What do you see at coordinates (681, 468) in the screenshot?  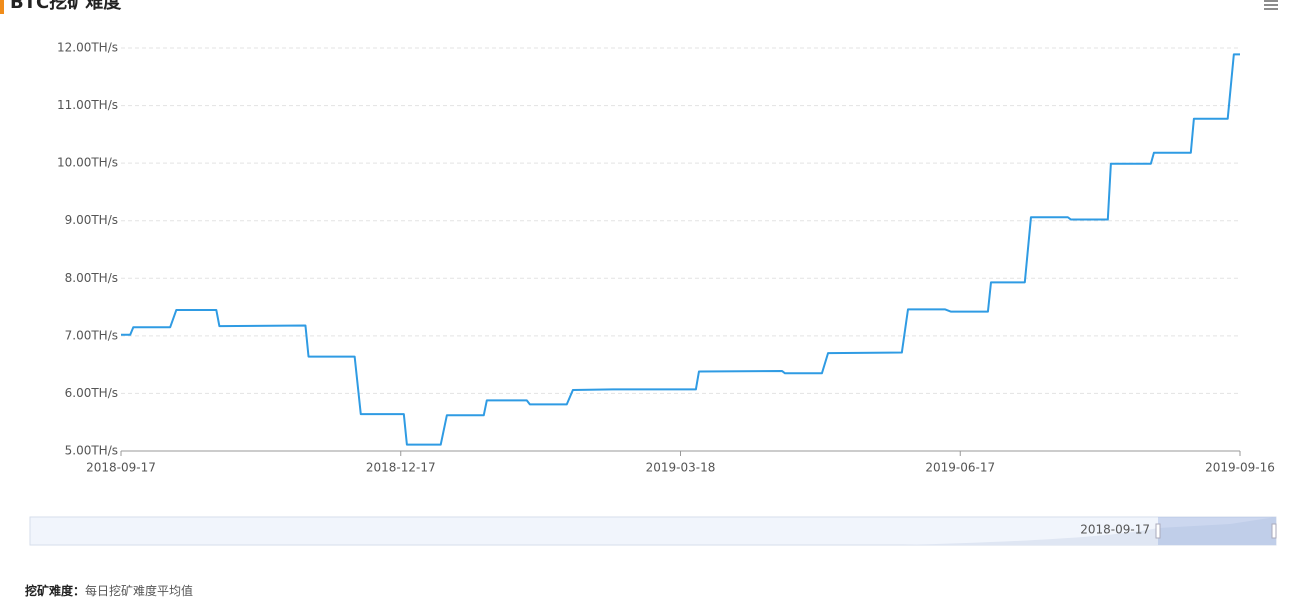 I see `x-tick-label: 2019-03-18` at bounding box center [681, 468].